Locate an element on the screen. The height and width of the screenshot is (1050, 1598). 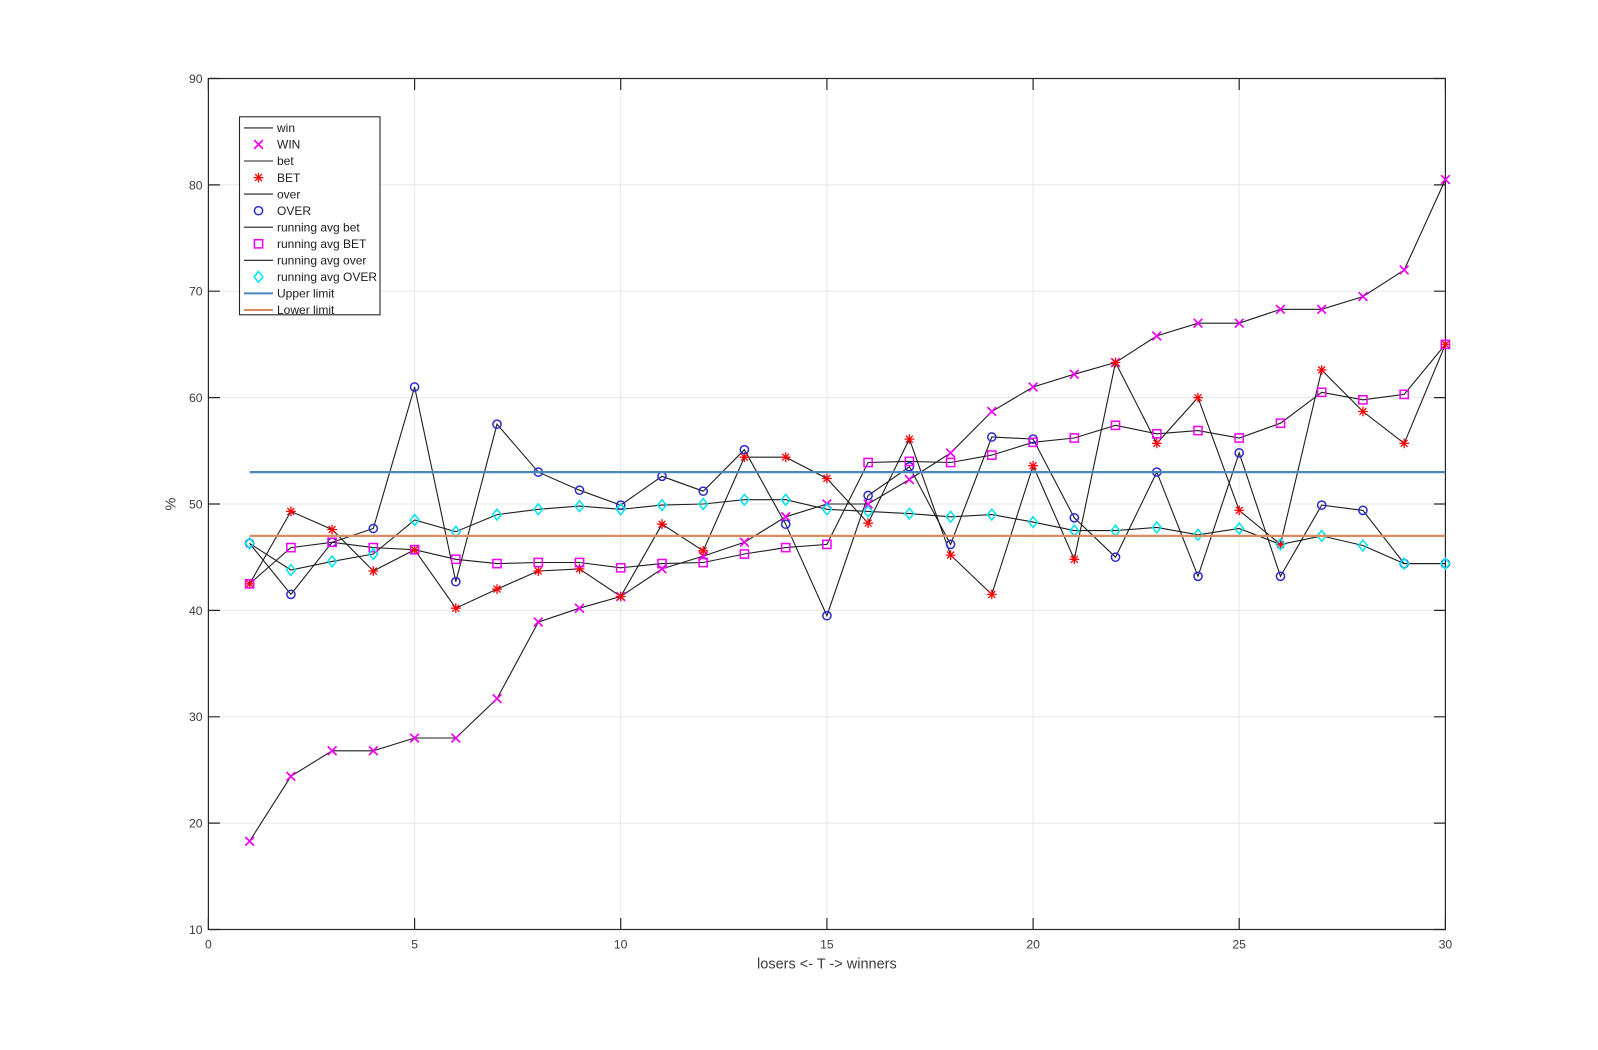
svg-text: 0 is located at coordinates (208, 945).